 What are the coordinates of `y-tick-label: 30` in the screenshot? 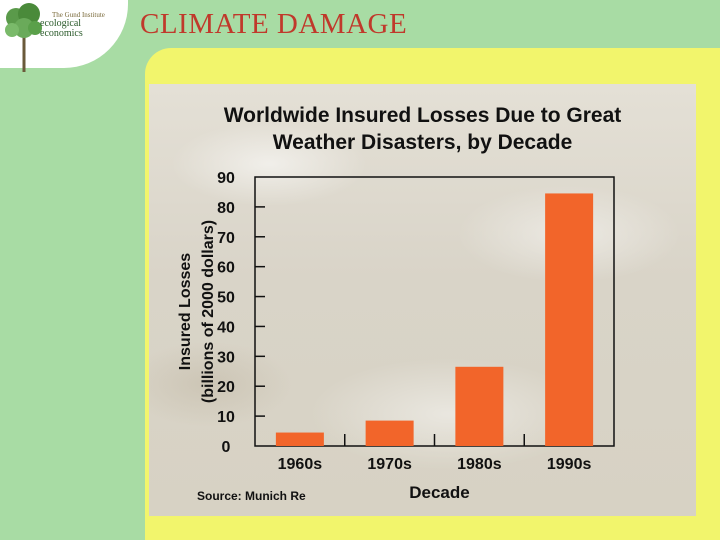 It's located at (226, 357).